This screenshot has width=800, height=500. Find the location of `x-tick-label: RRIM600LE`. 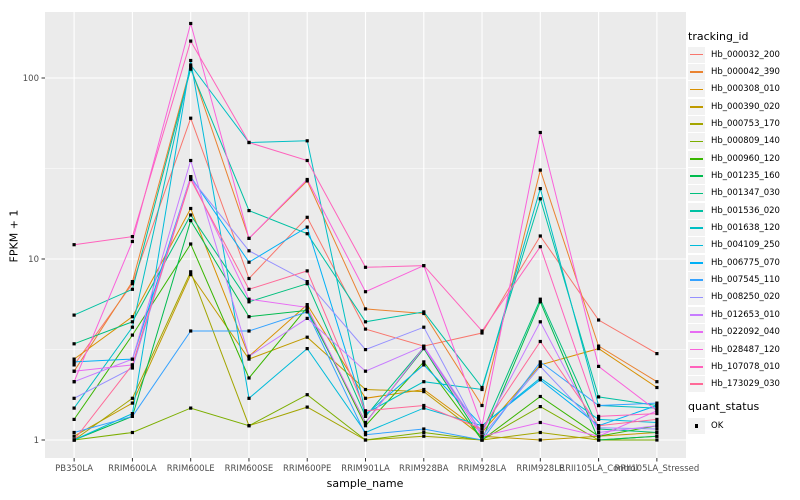

x-tick-label: RRIM600LE is located at coordinates (191, 469).